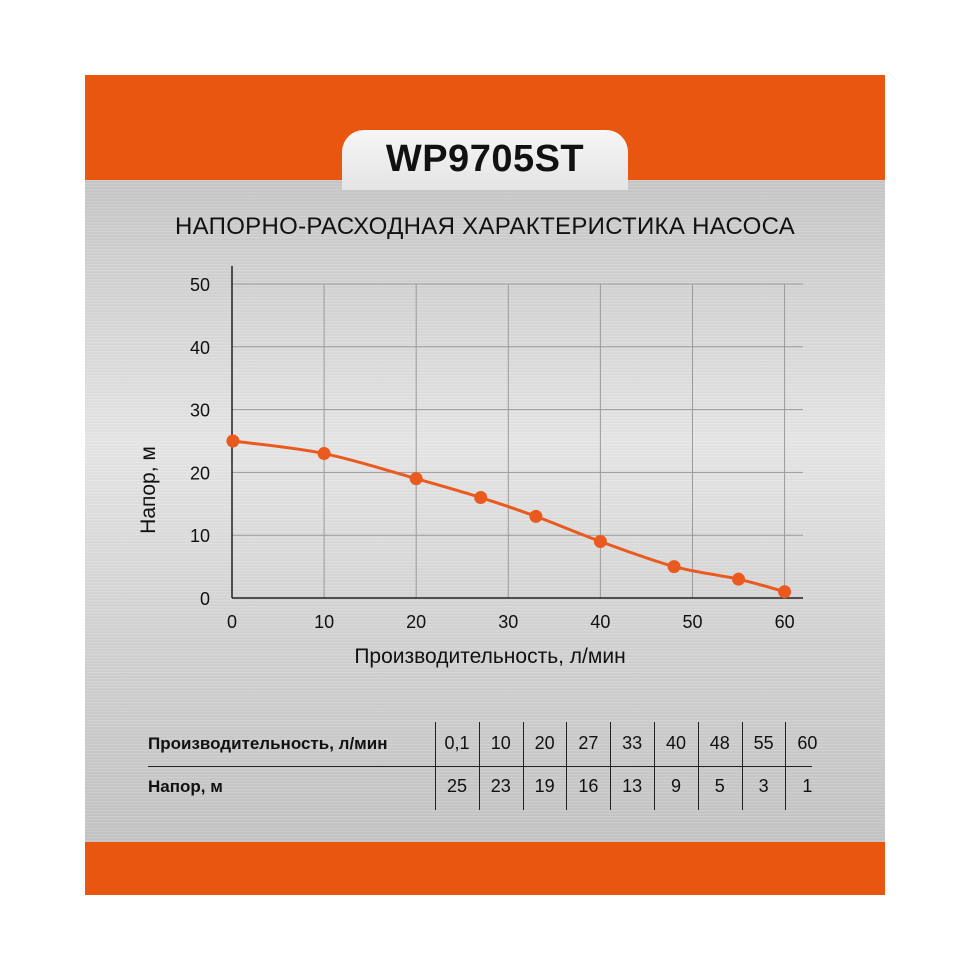 This screenshot has width=970, height=970. What do you see at coordinates (807, 743) in the screenshot?
I see `table-cell-flow: 60` at bounding box center [807, 743].